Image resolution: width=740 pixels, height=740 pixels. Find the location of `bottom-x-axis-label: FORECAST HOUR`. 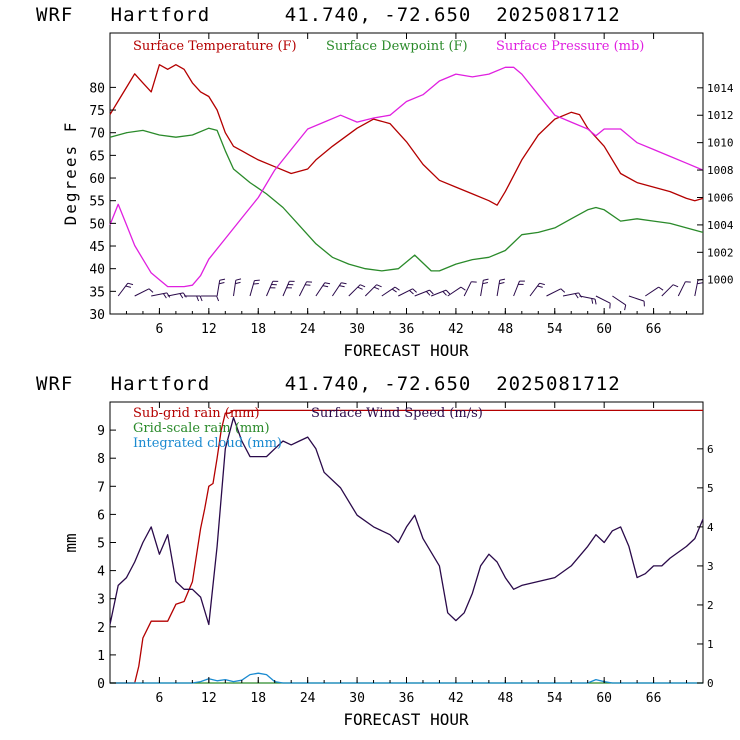

bottom-x-axis-label: FORECAST HOUR is located at coordinates (406, 719).